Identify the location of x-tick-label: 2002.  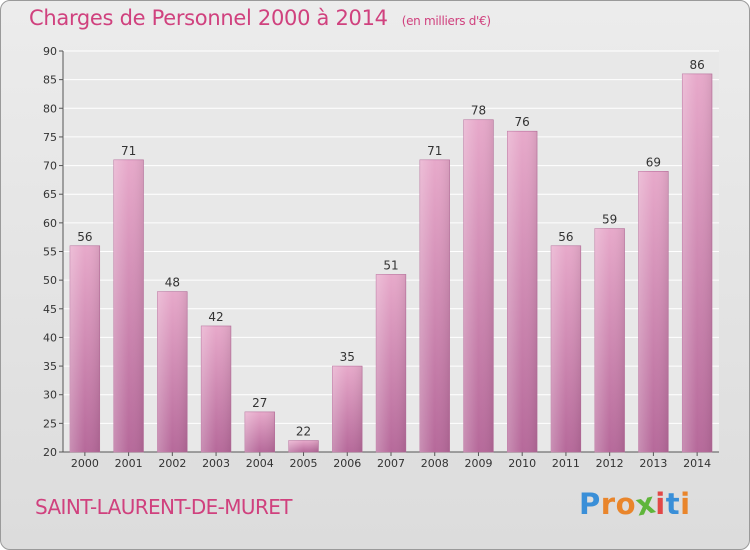
(172, 463).